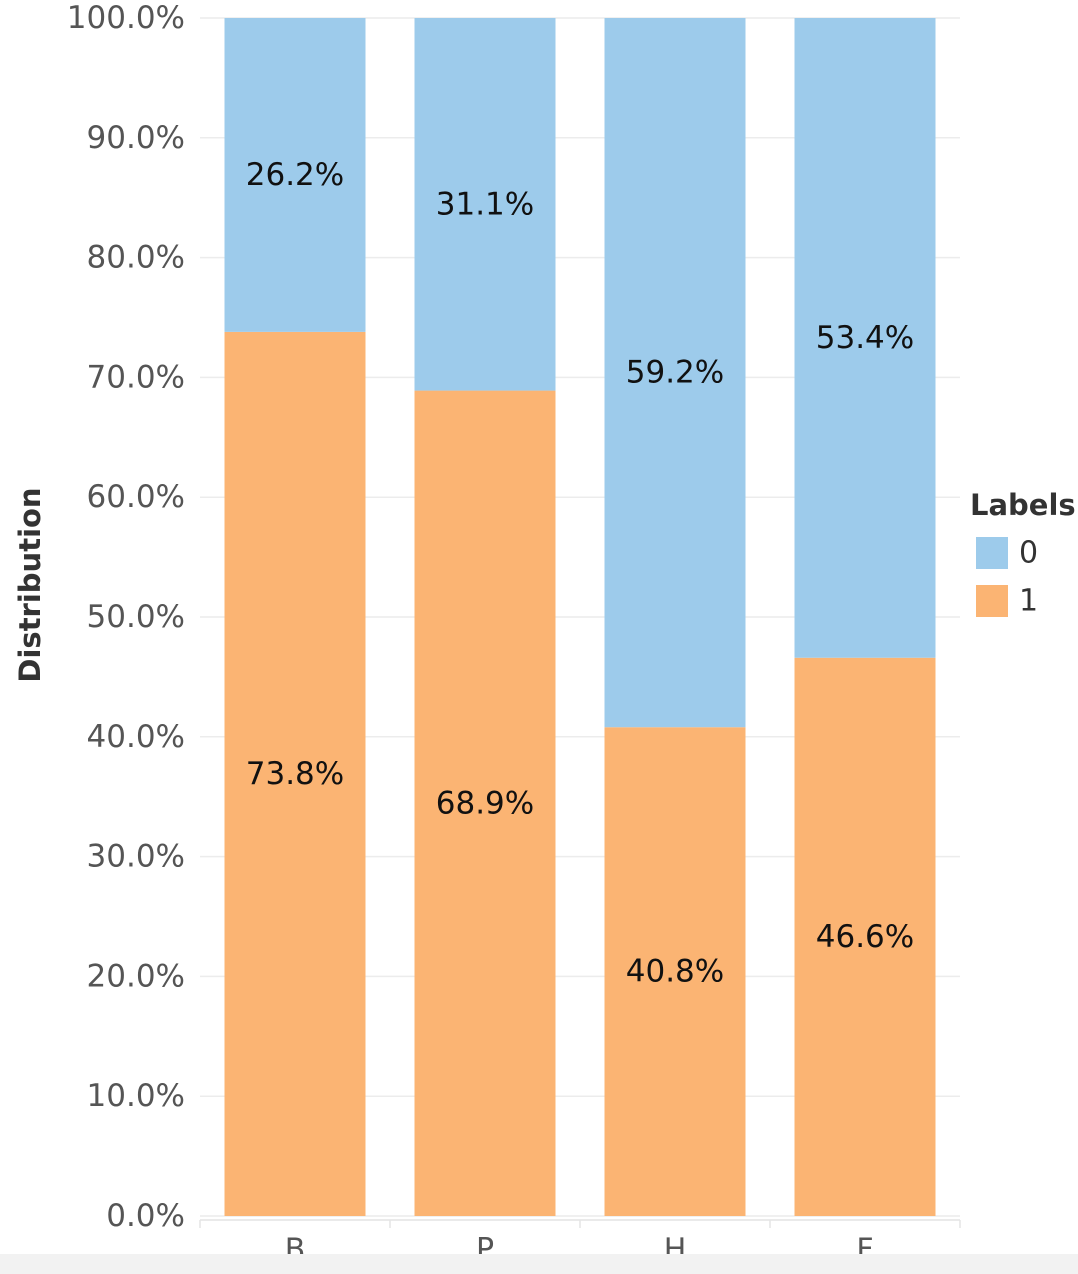 This screenshot has height=1274, width=1078. What do you see at coordinates (136, 138) in the screenshot?
I see `y-tick-label: 90.0%` at bounding box center [136, 138].